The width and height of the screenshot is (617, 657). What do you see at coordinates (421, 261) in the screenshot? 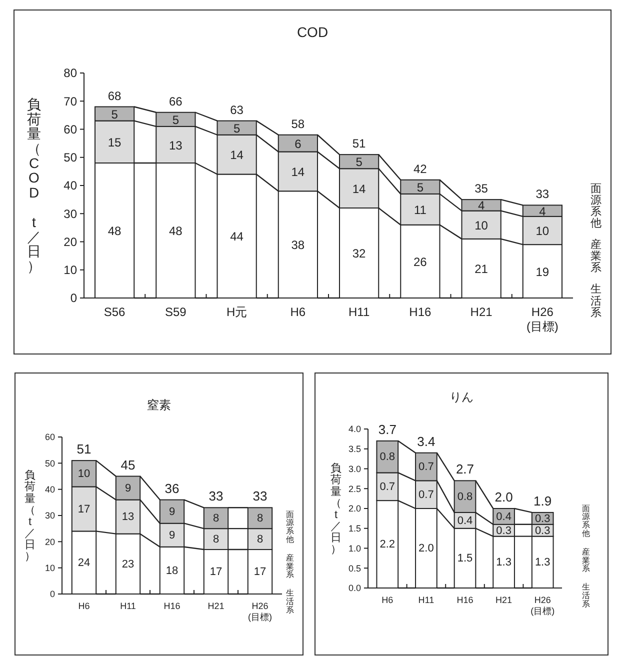
I see `data-label: 26` at bounding box center [421, 261].